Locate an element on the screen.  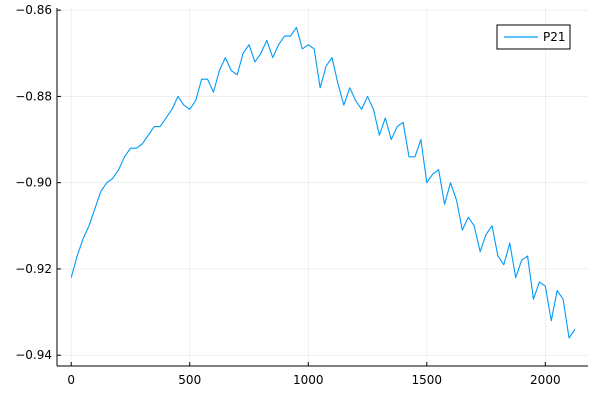
legend: P21 is located at coordinates (533, 37).